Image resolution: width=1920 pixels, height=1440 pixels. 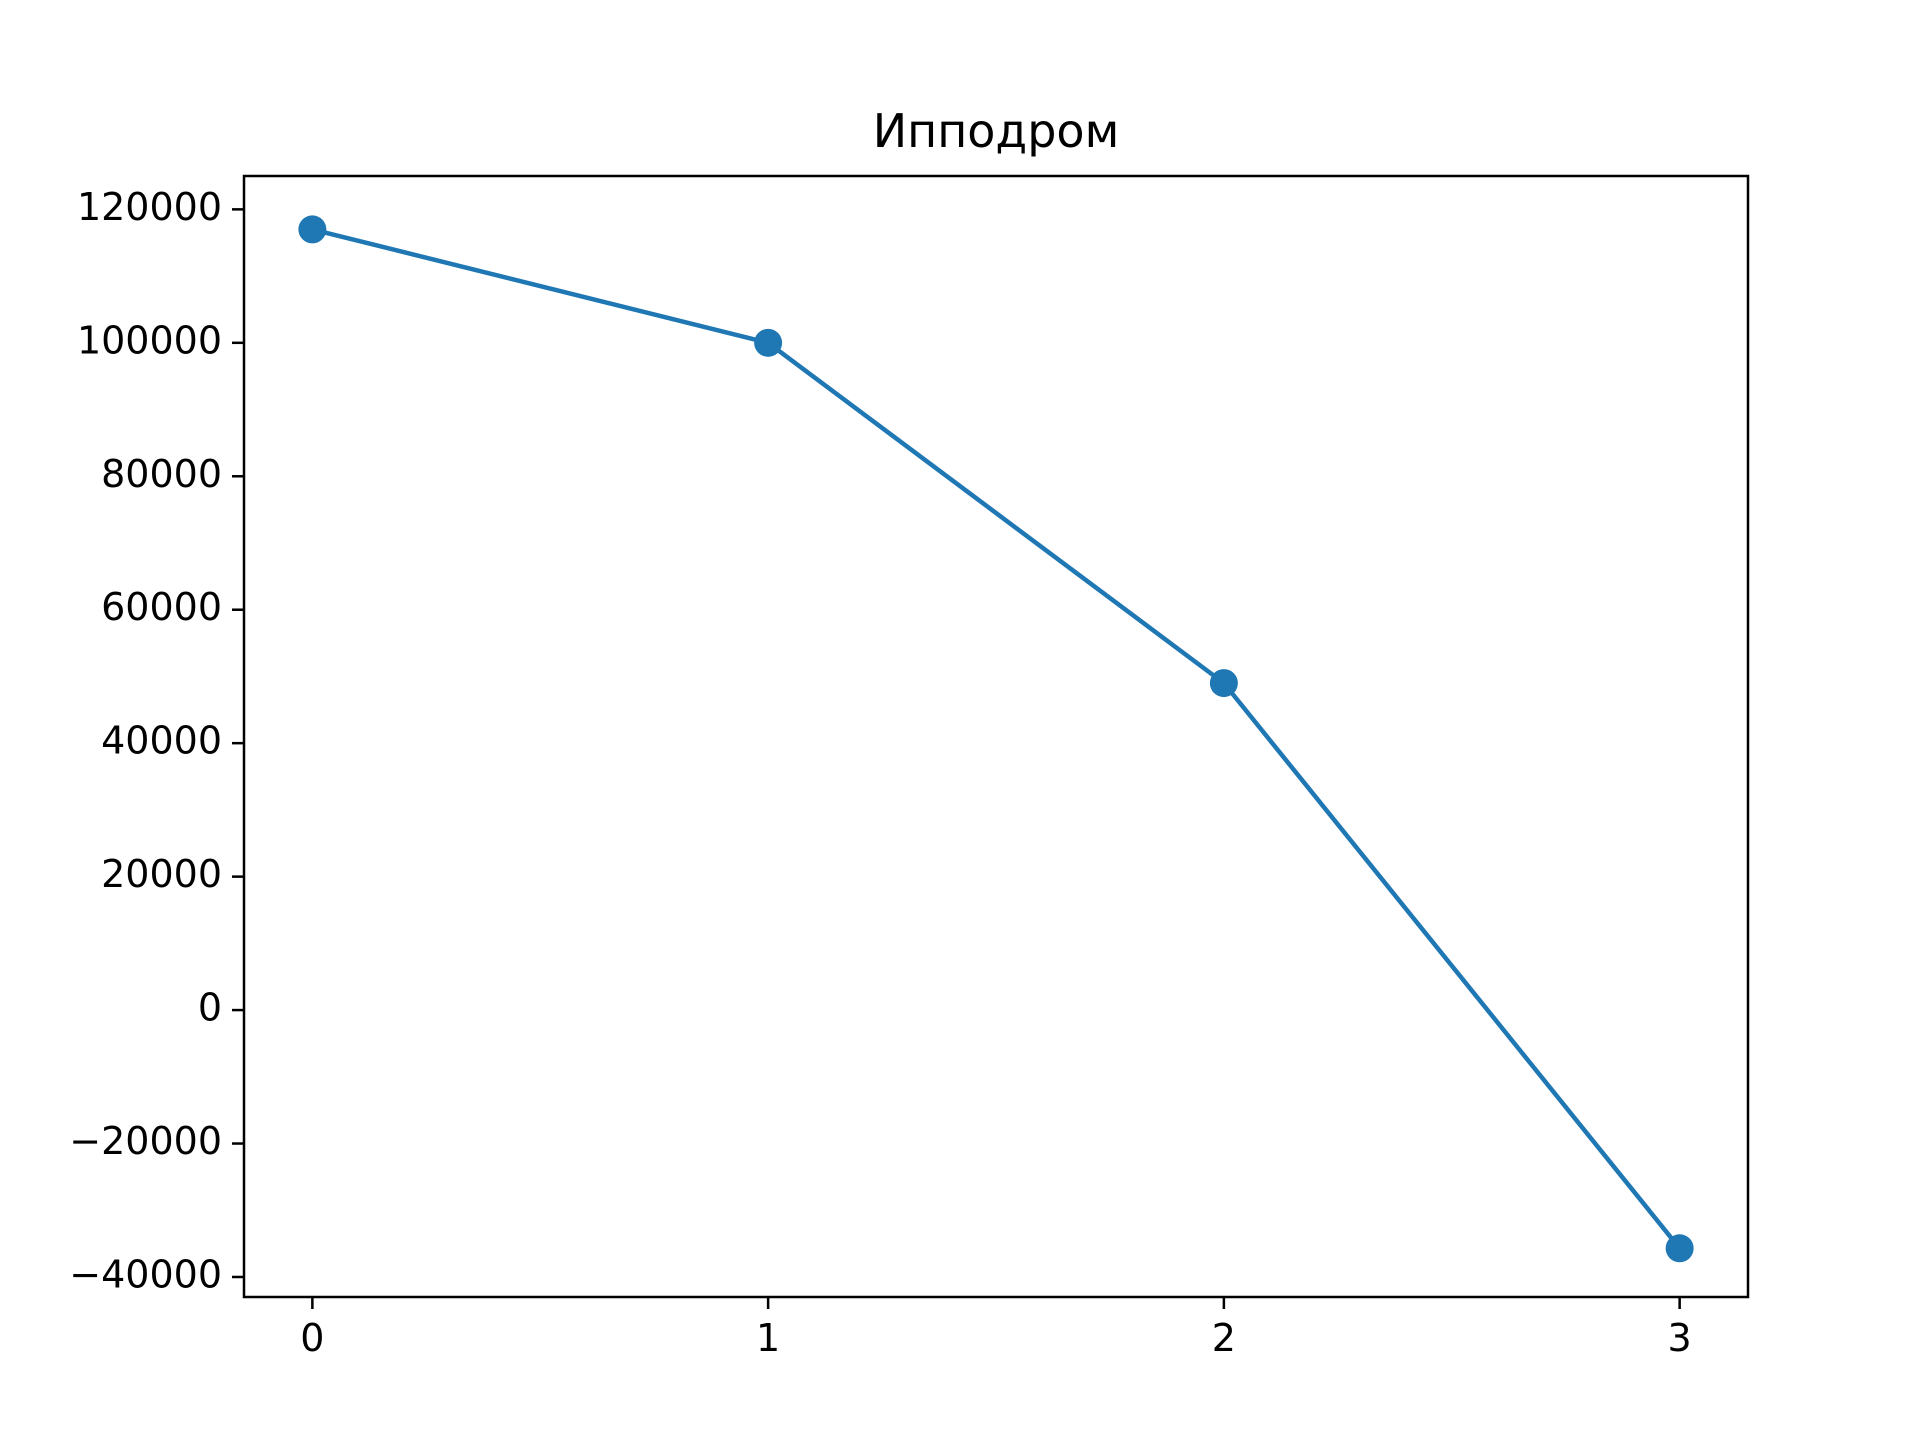 What do you see at coordinates (312, 1338) in the screenshot?
I see `x-tick-label: 0` at bounding box center [312, 1338].